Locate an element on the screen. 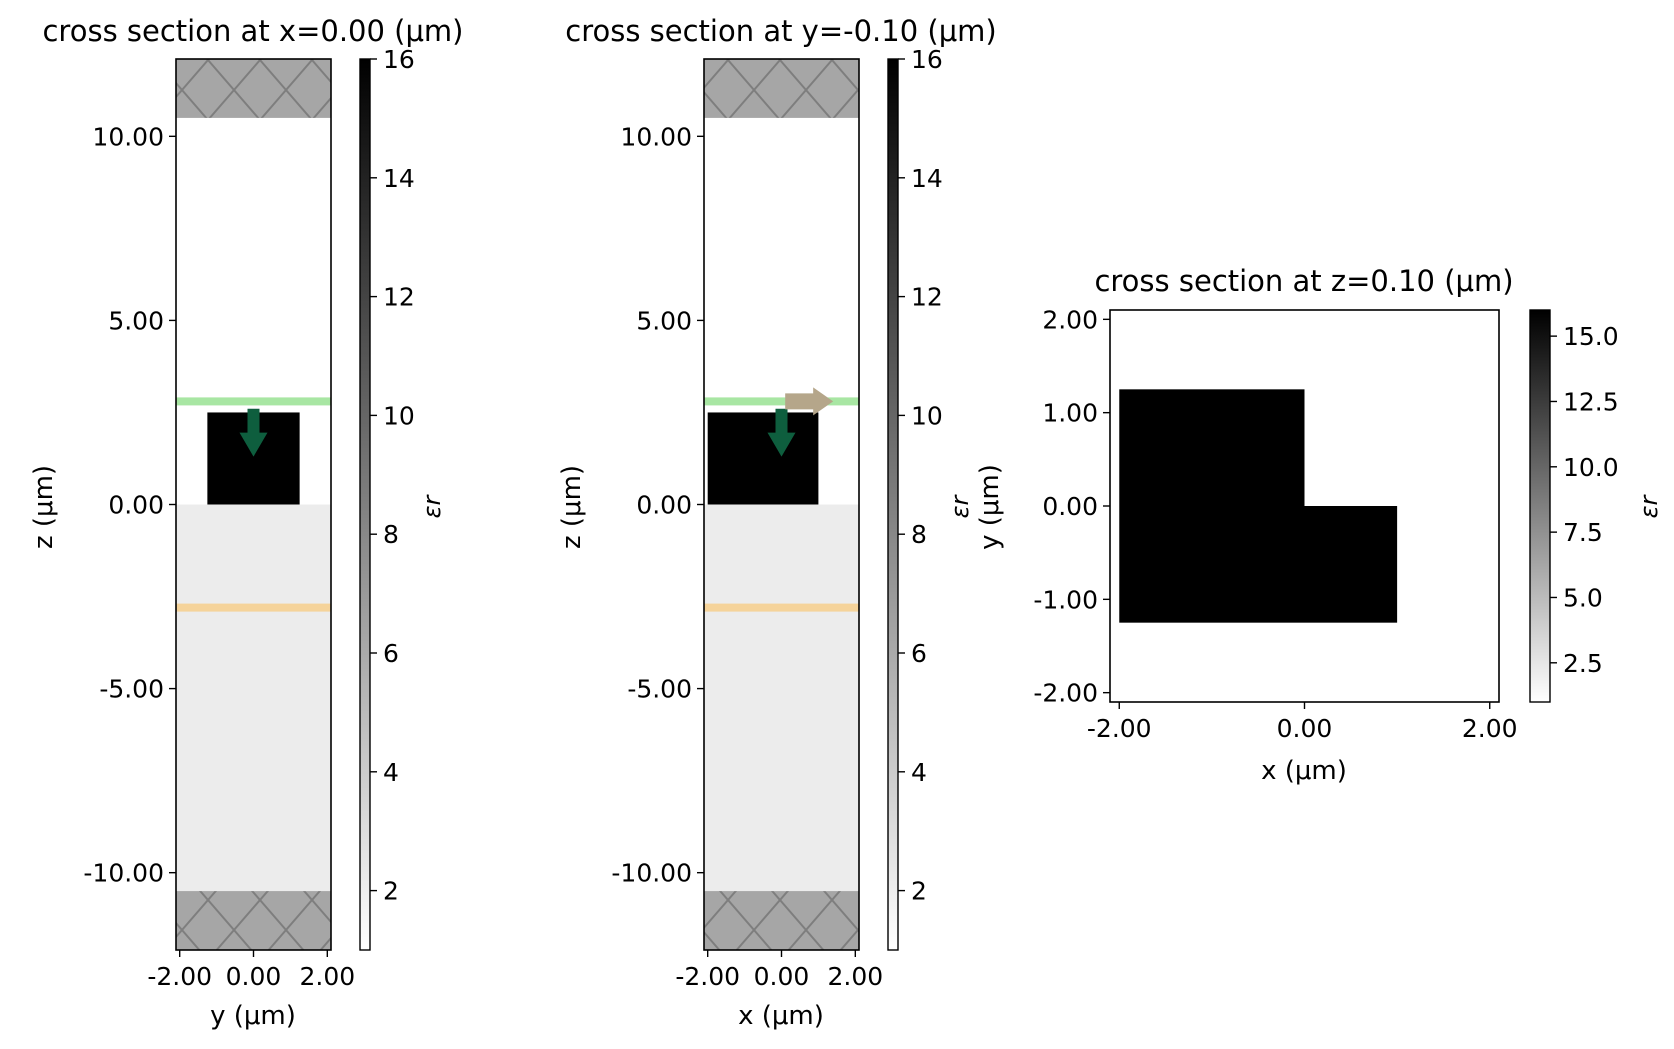 Image resolution: width=1674 pixels, height=1049 pixels. colorbar-tick-label: 10.0 is located at coordinates (1591, 467).